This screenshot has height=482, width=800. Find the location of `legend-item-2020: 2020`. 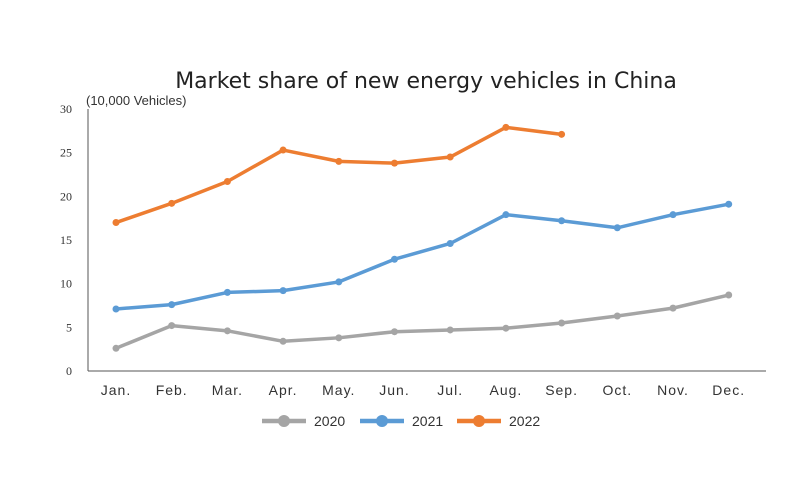

legend-item-2020: 2020 is located at coordinates (303, 421).